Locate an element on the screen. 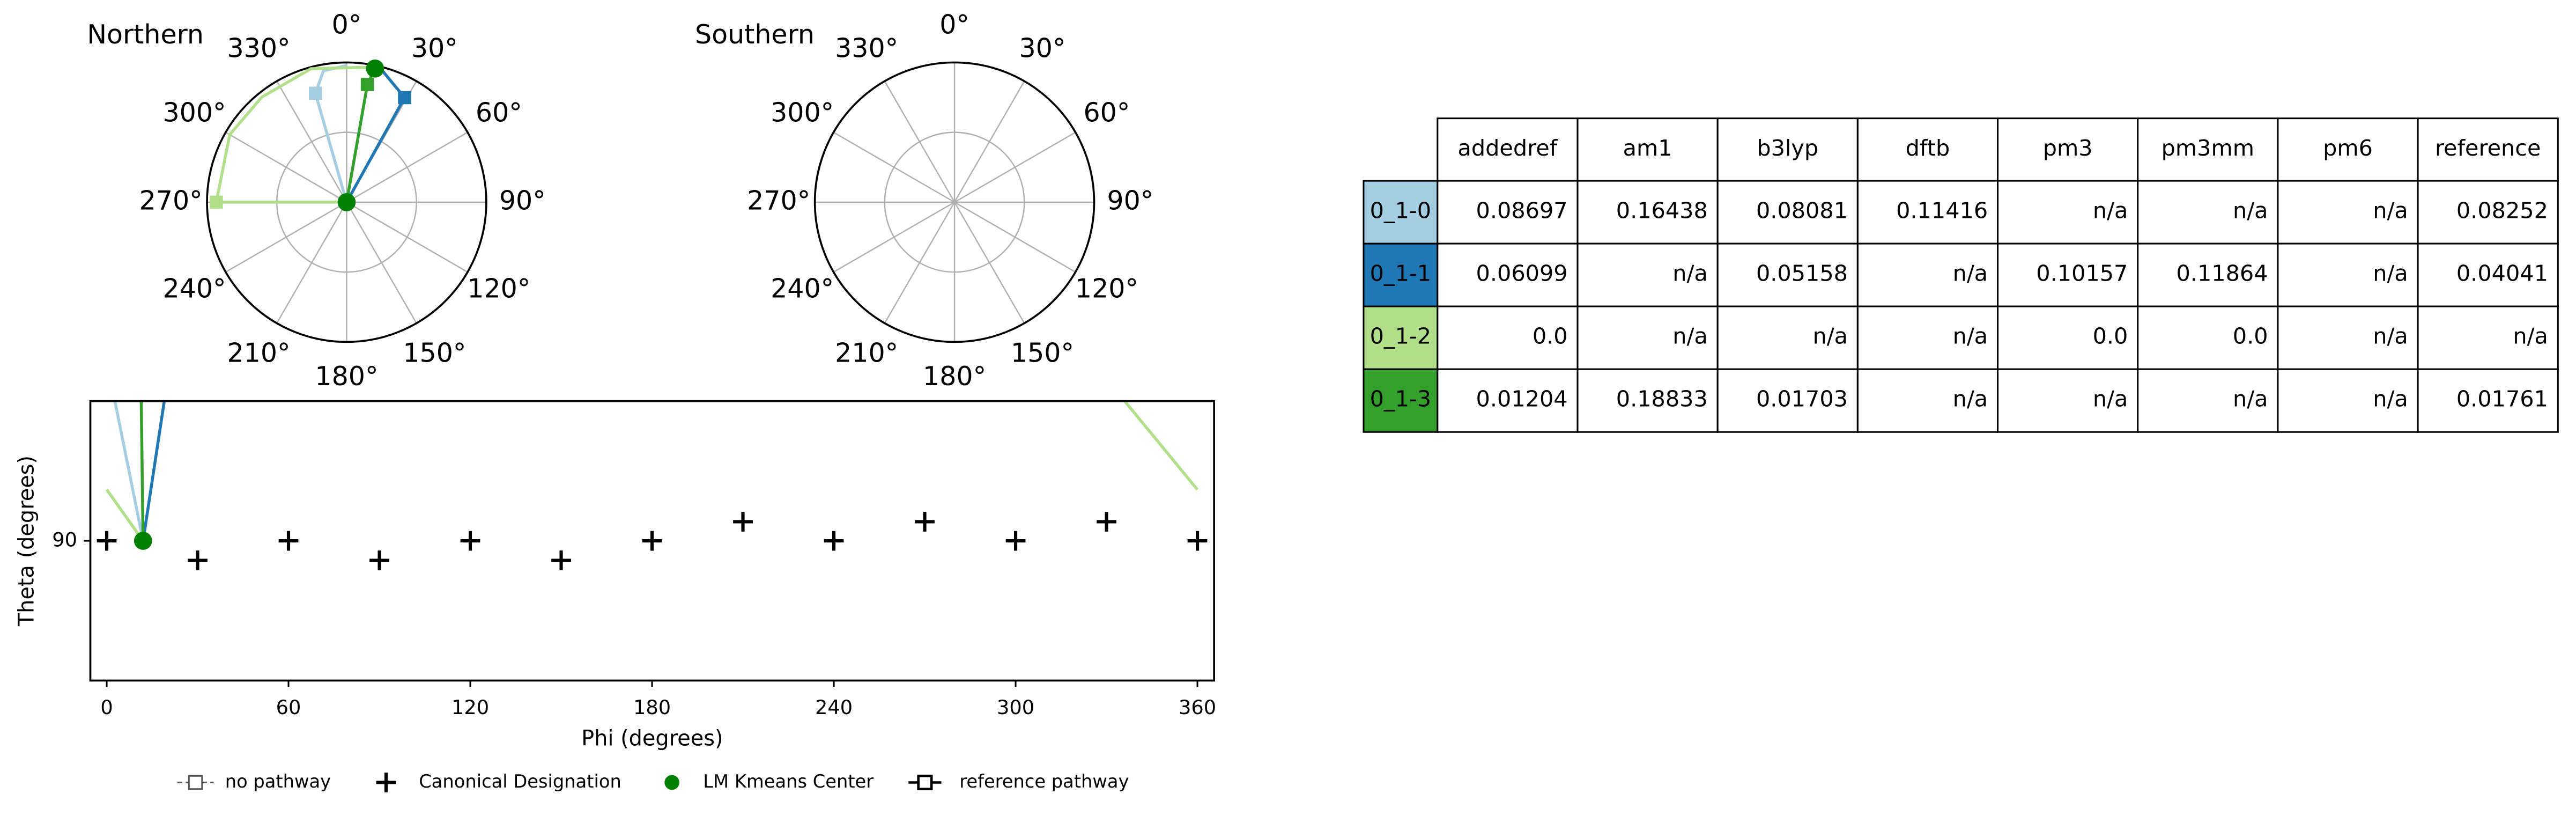 The image size is (2576, 816). y-tick-label: 90 is located at coordinates (64, 540).